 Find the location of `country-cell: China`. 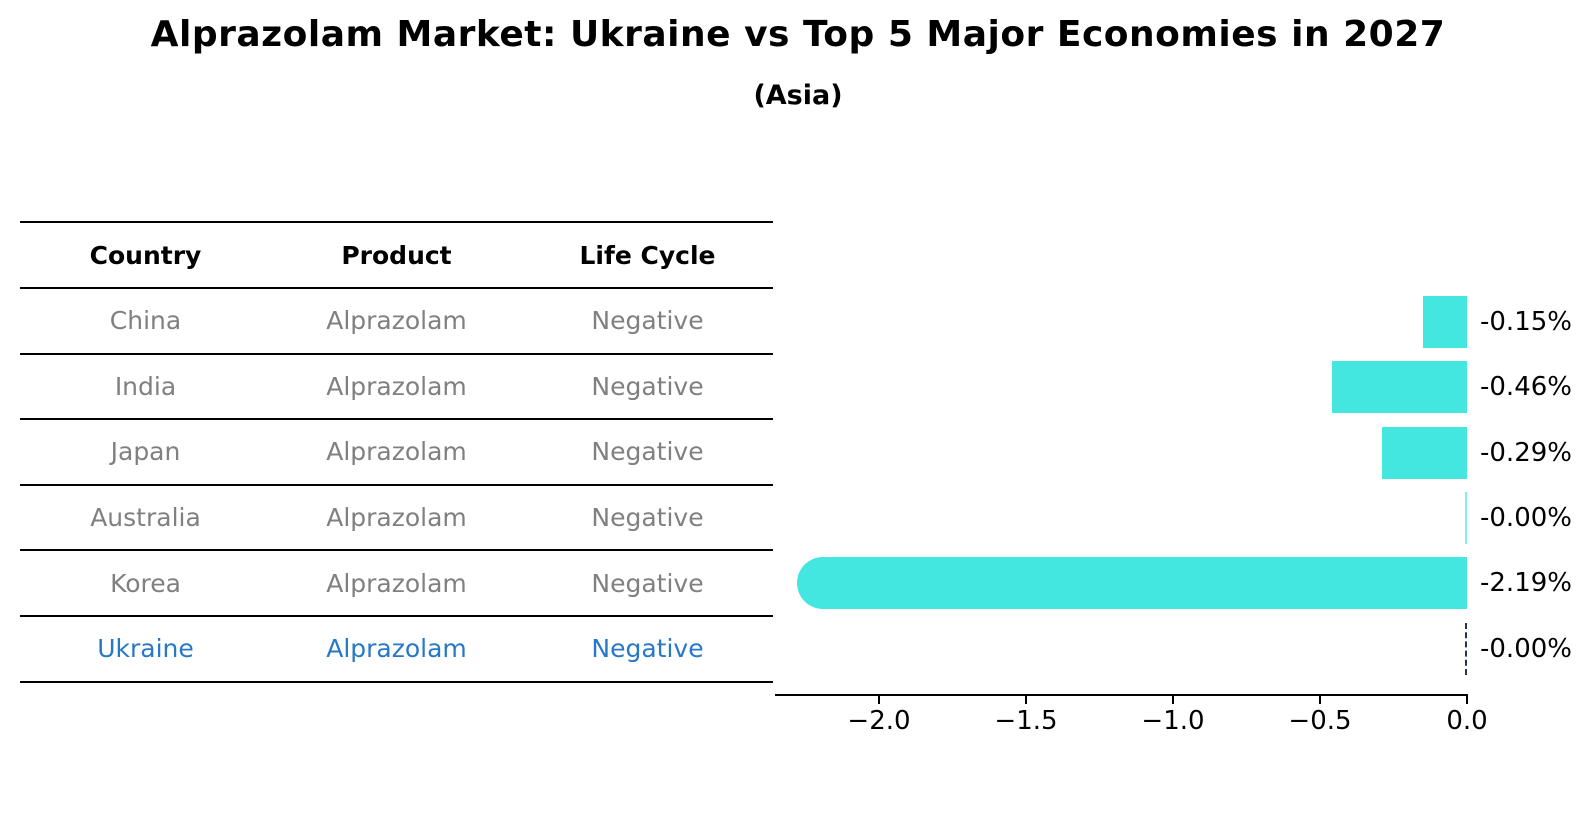

country-cell: China is located at coordinates (145, 321).